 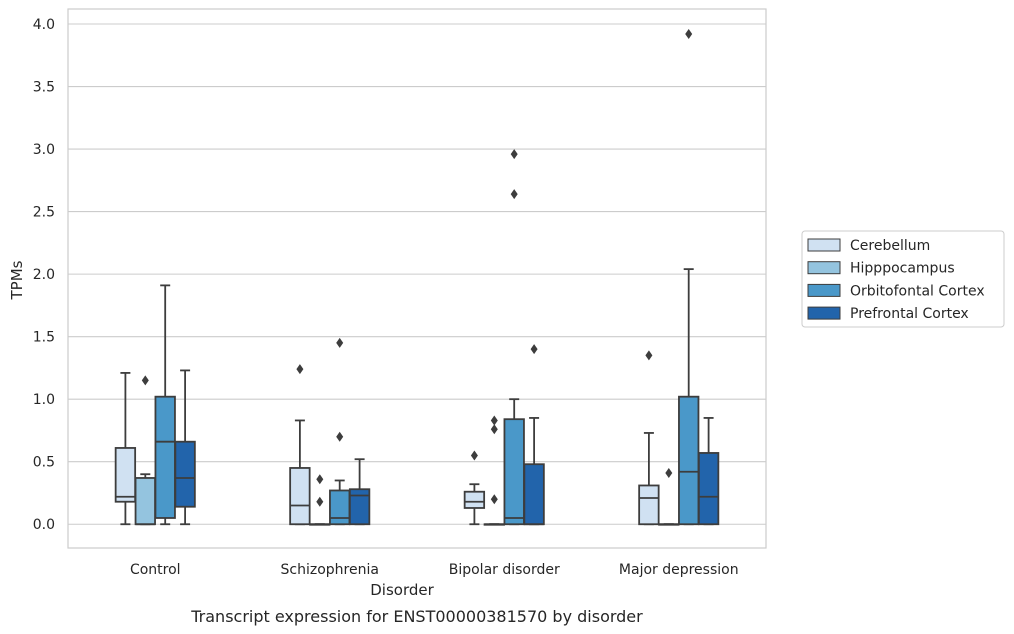 I want to click on y-tick-label: 0.5, so click(x=44, y=463).